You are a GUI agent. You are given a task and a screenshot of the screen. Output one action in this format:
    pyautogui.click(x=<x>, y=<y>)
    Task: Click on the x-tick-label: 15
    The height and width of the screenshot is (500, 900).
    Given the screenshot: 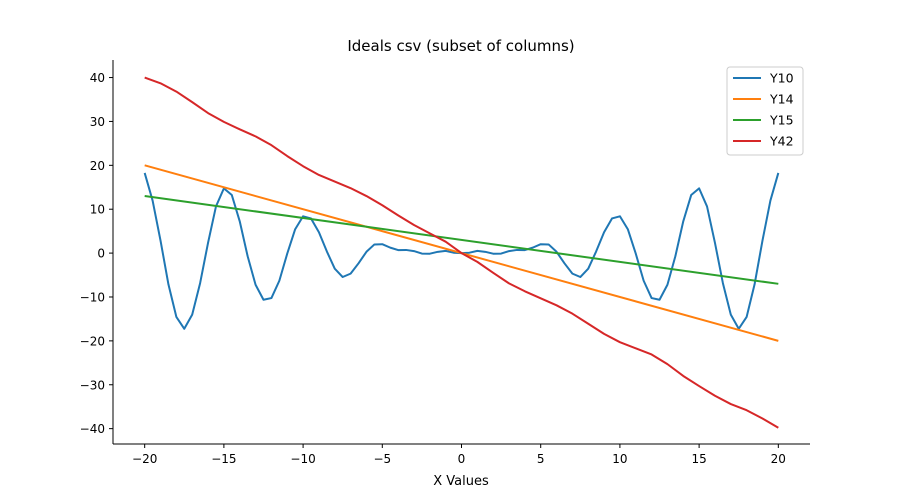 What is the action you would take?
    pyautogui.click(x=698, y=459)
    